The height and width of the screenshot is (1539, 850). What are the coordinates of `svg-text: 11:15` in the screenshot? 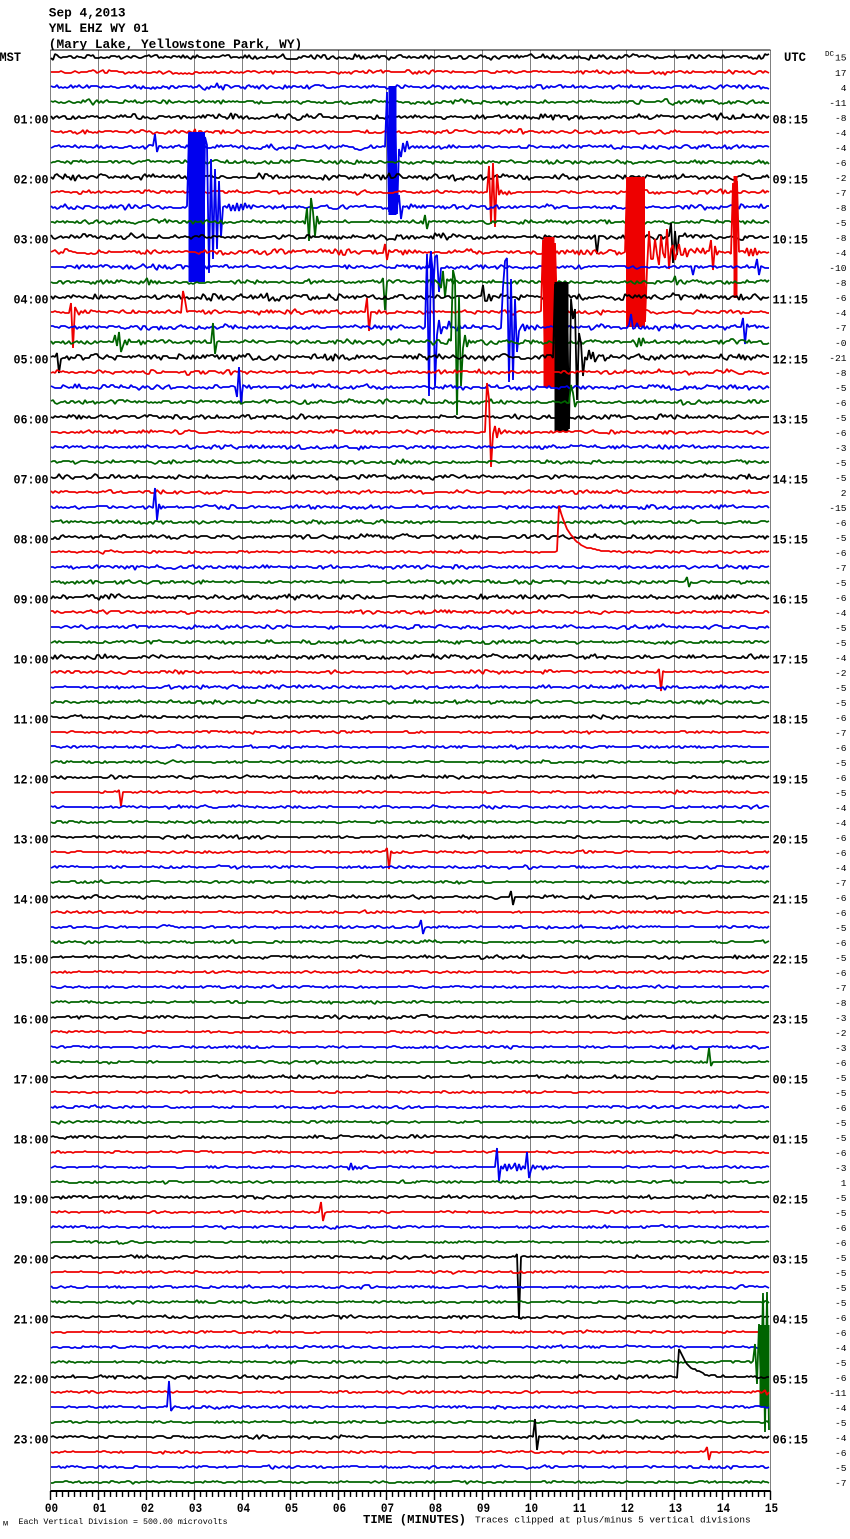 It's located at (791, 300).